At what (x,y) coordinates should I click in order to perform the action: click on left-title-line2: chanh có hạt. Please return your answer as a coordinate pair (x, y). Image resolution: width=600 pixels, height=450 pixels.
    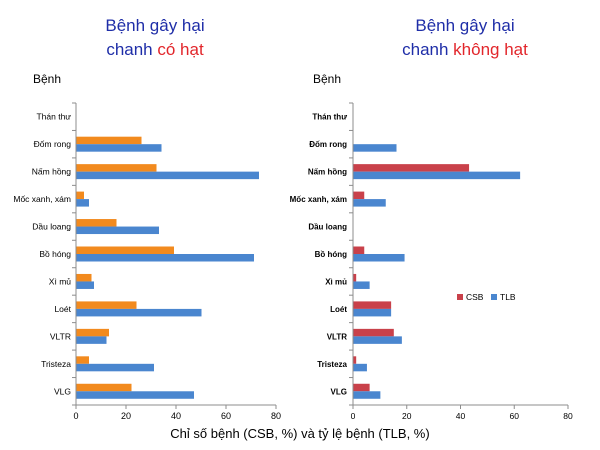
    Looking at the image, I should click on (155, 50).